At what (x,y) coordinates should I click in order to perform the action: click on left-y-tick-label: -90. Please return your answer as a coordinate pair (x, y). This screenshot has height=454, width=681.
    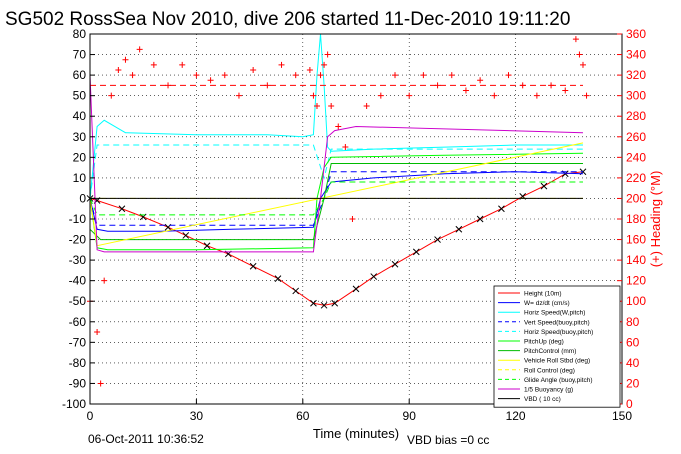
    Looking at the image, I should click on (78, 383).